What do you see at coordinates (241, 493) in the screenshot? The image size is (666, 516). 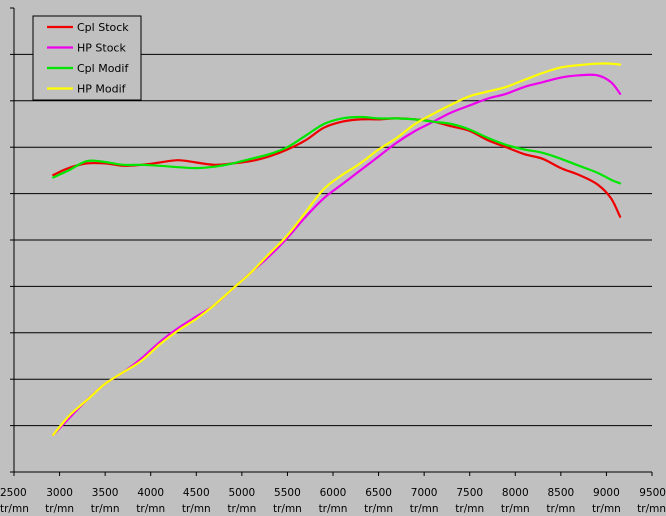 I see `x-tick-label: 5000` at bounding box center [241, 493].